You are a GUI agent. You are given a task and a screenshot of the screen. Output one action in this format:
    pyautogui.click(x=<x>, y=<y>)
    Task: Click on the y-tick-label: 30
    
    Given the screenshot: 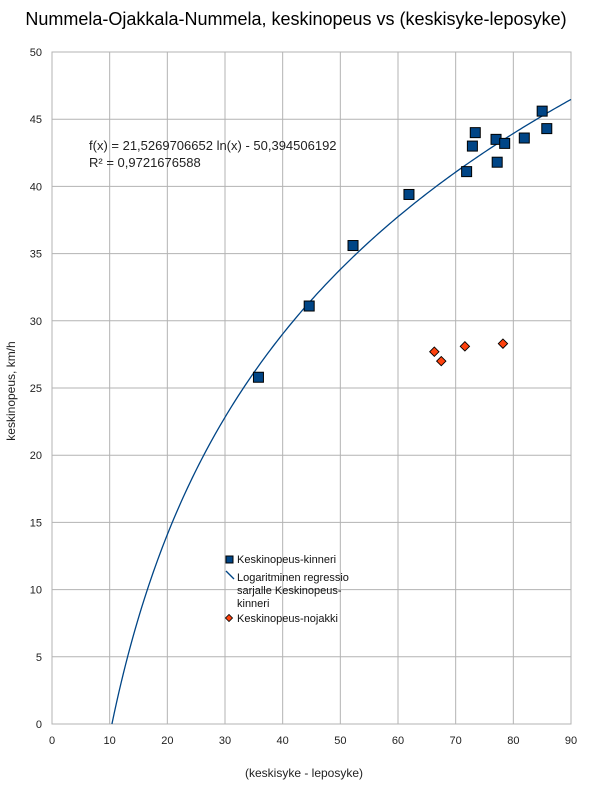 What is the action you would take?
    pyautogui.click(x=36, y=322)
    